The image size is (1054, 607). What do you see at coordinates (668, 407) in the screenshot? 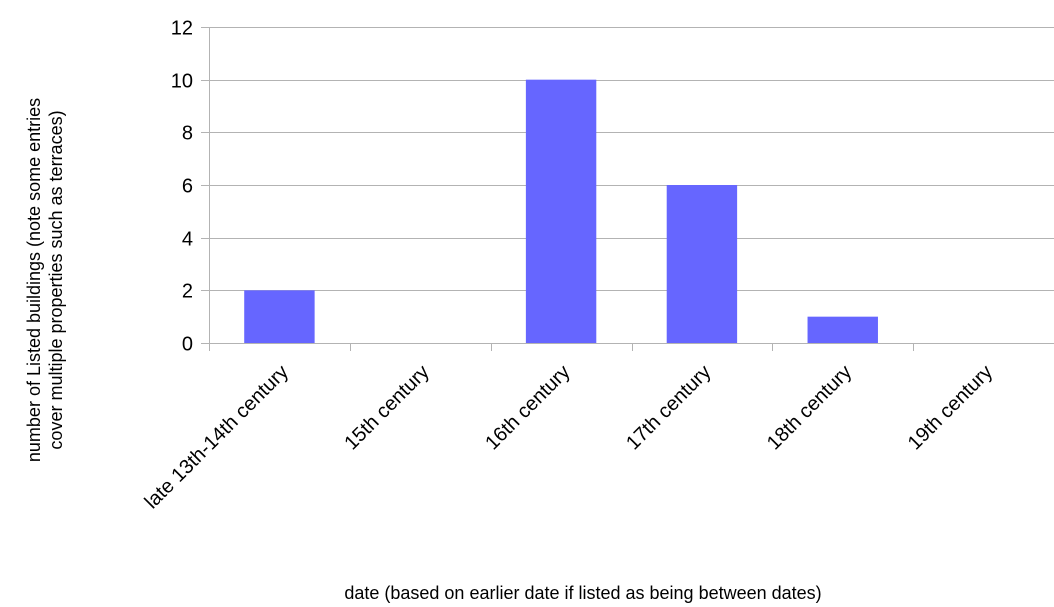
I see `x-tick-label: 17th century` at bounding box center [668, 407].